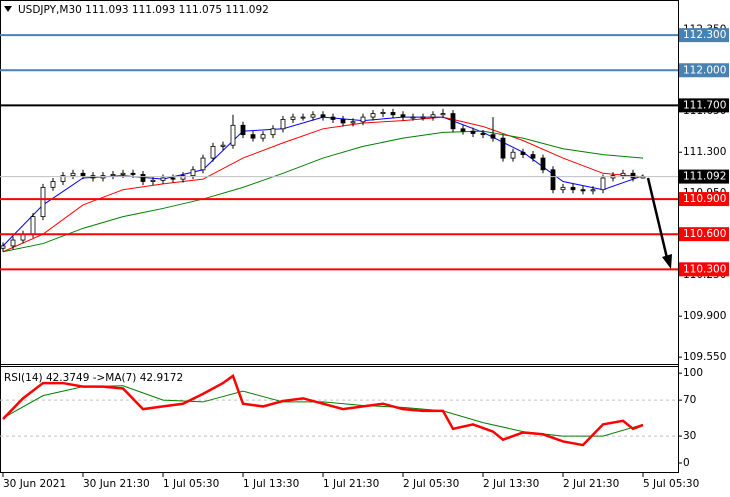 Image resolution: width=730 pixels, height=497 pixels. Describe the element at coordinates (689, 436) in the screenshot. I see `y-tick-label: 30` at that location.